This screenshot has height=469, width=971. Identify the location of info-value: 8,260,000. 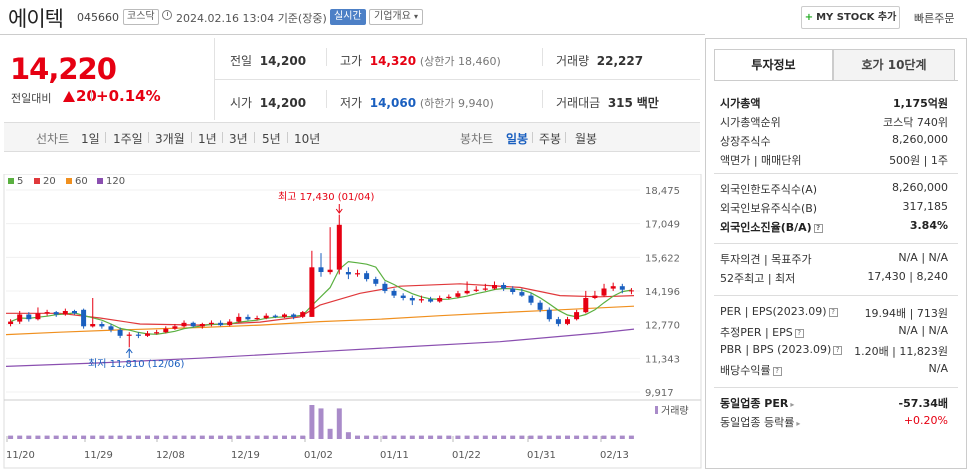
(920, 139).